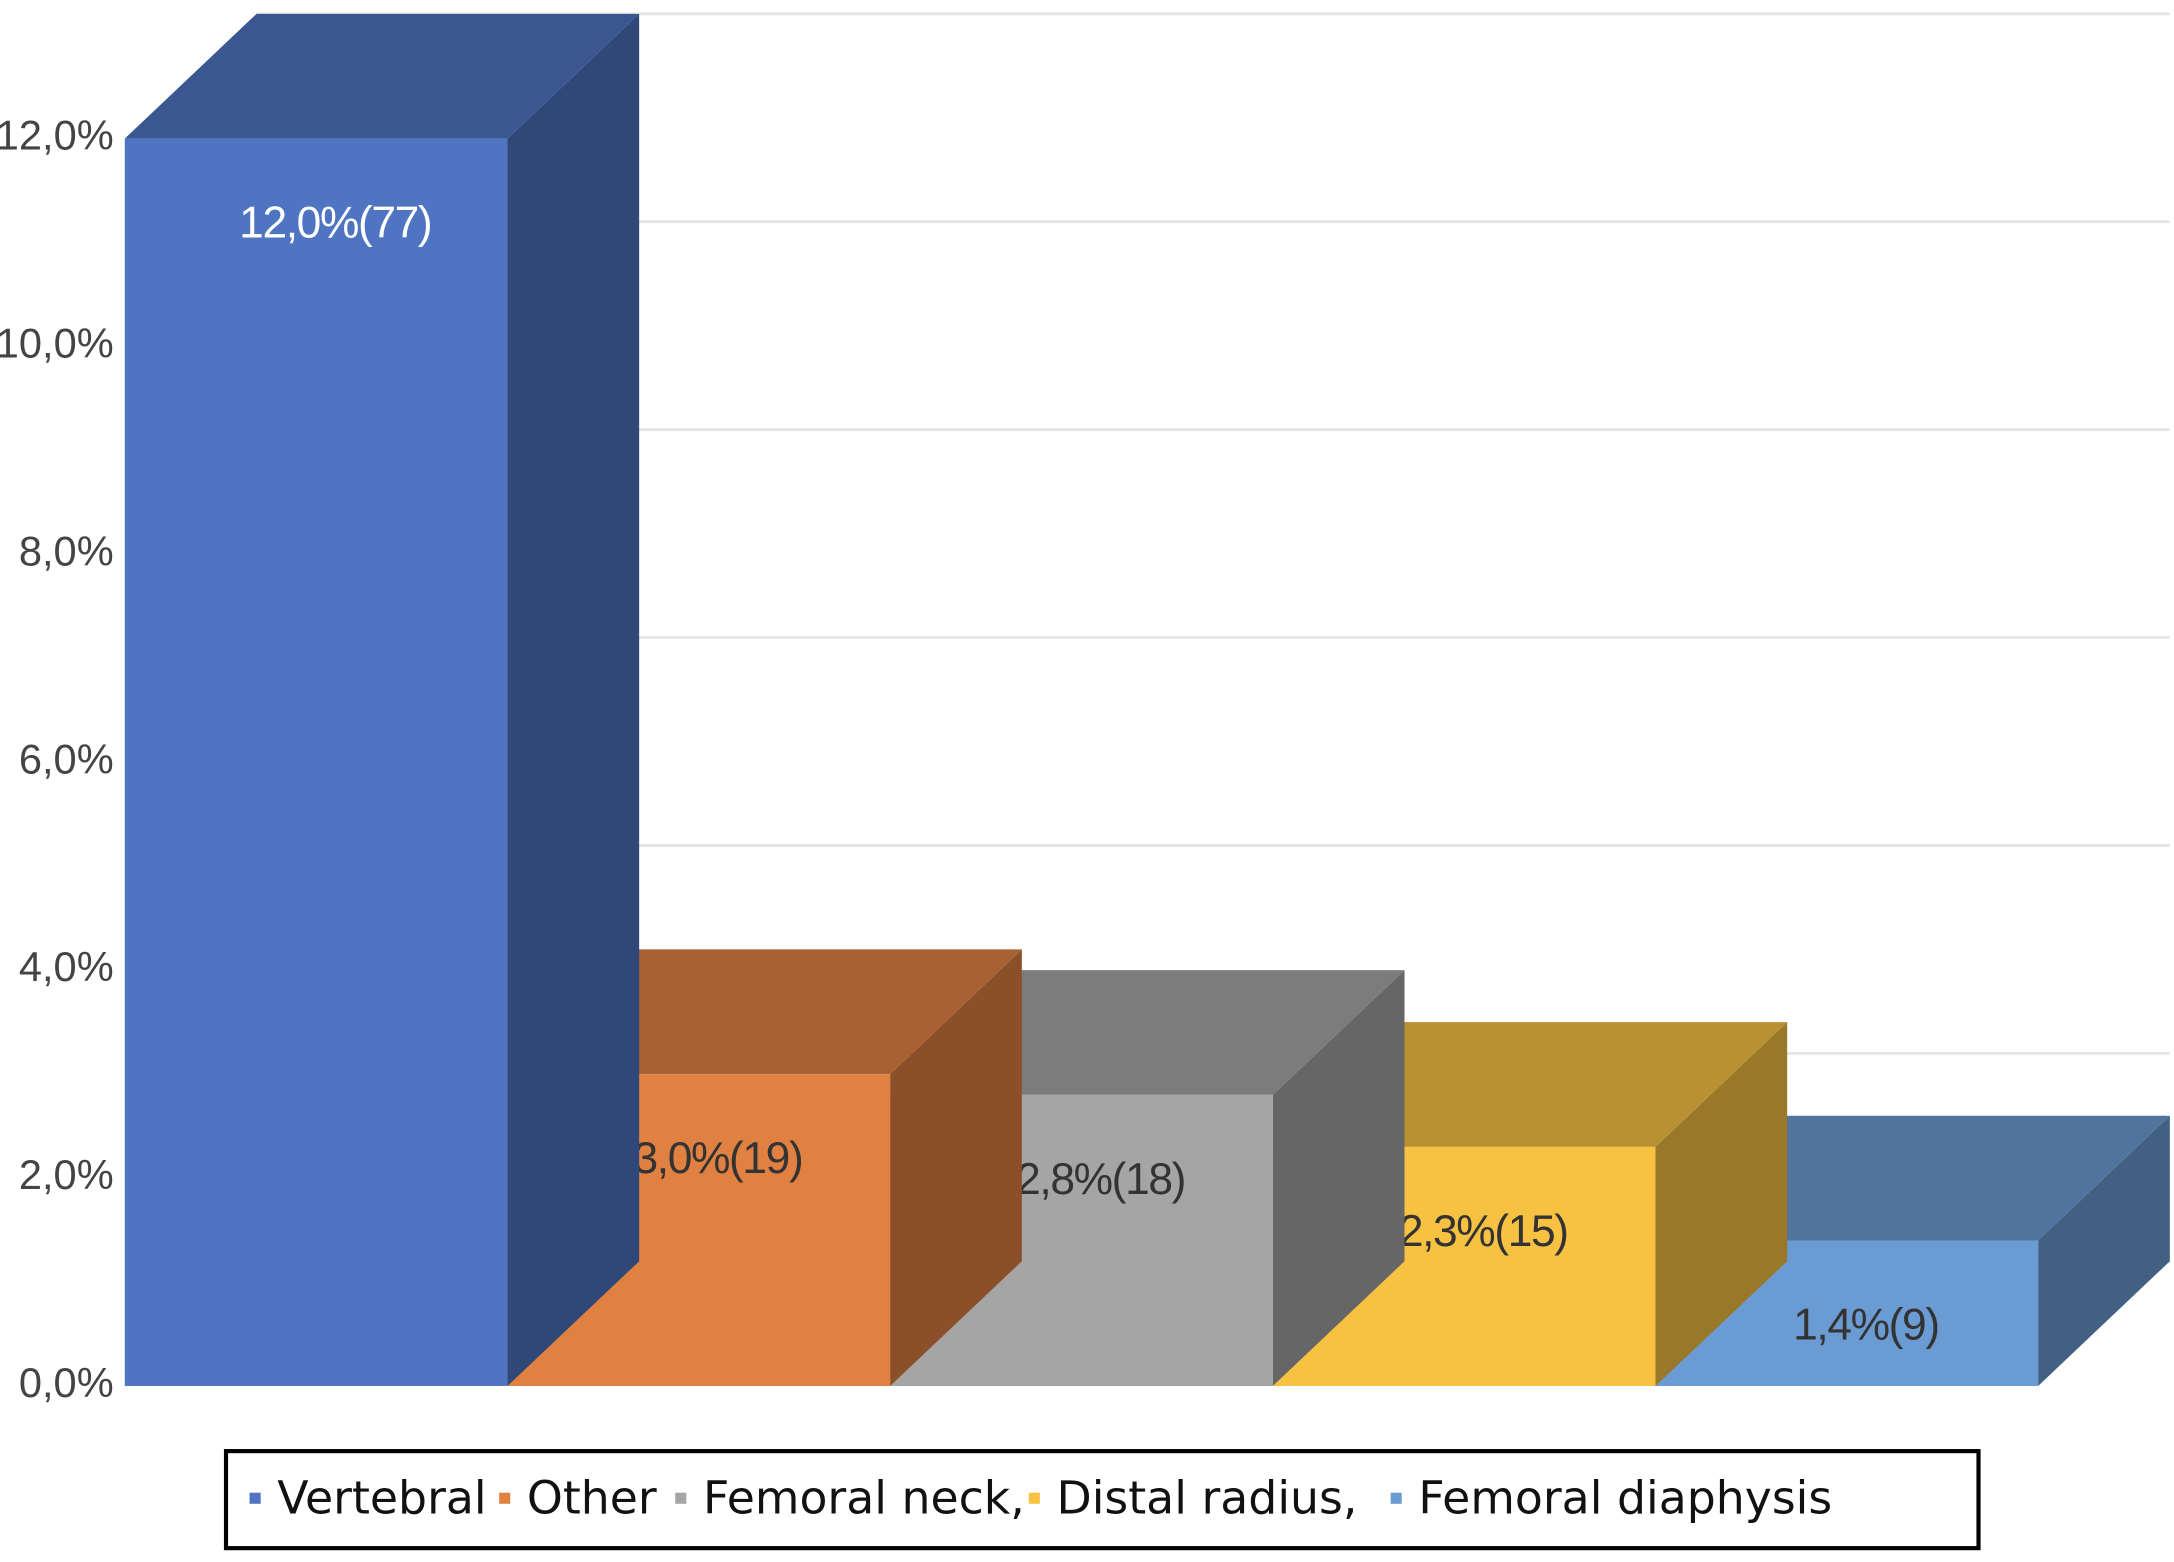 Image resolution: width=2174 pixels, height=1562 pixels. What do you see at coordinates (1206, 1498) in the screenshot?
I see `legend-label: Distal radius,` at bounding box center [1206, 1498].